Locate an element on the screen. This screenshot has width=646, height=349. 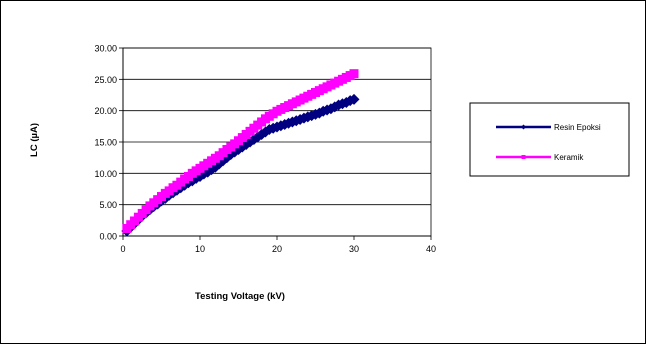
y-axis-label: LC (µA) is located at coordinates (34, 140).